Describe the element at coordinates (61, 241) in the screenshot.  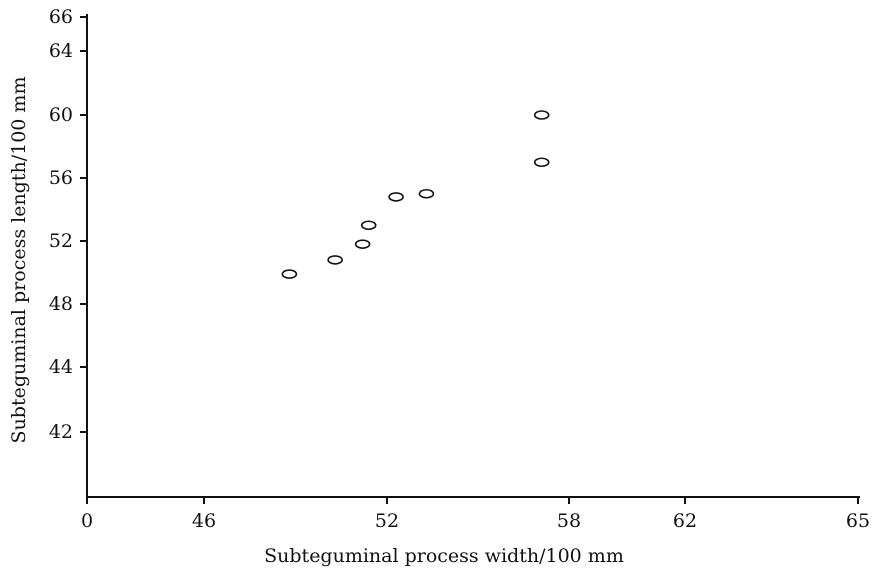
I see `y-tick-label: 52` at that location.